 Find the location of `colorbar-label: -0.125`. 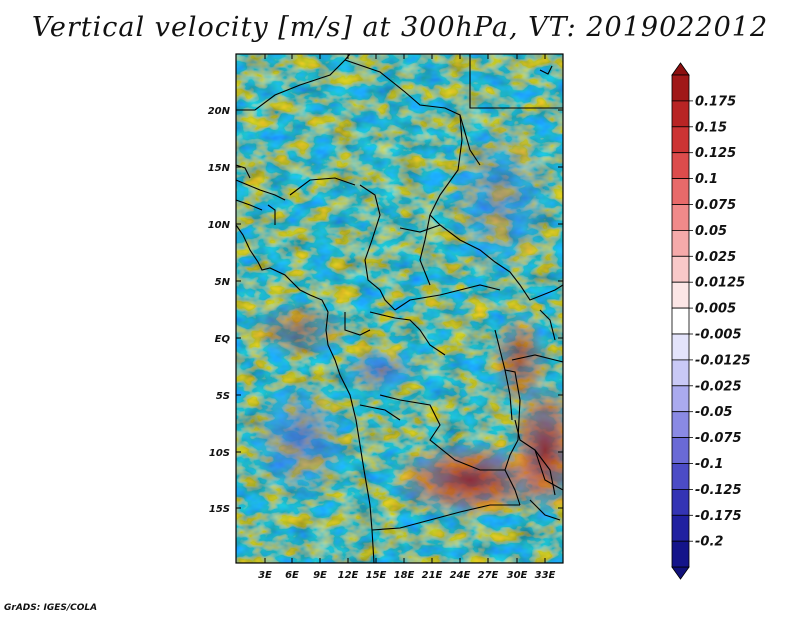

colorbar-label: -0.125 is located at coordinates (718, 490).